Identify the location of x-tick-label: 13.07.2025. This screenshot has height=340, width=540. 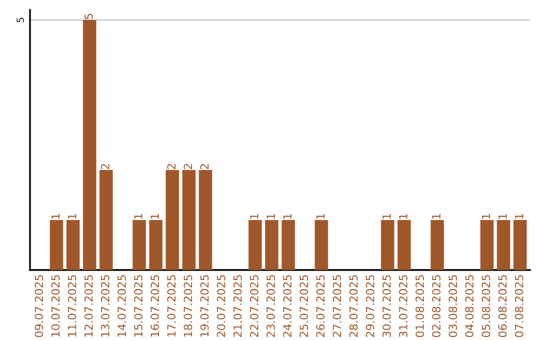
(105, 306).